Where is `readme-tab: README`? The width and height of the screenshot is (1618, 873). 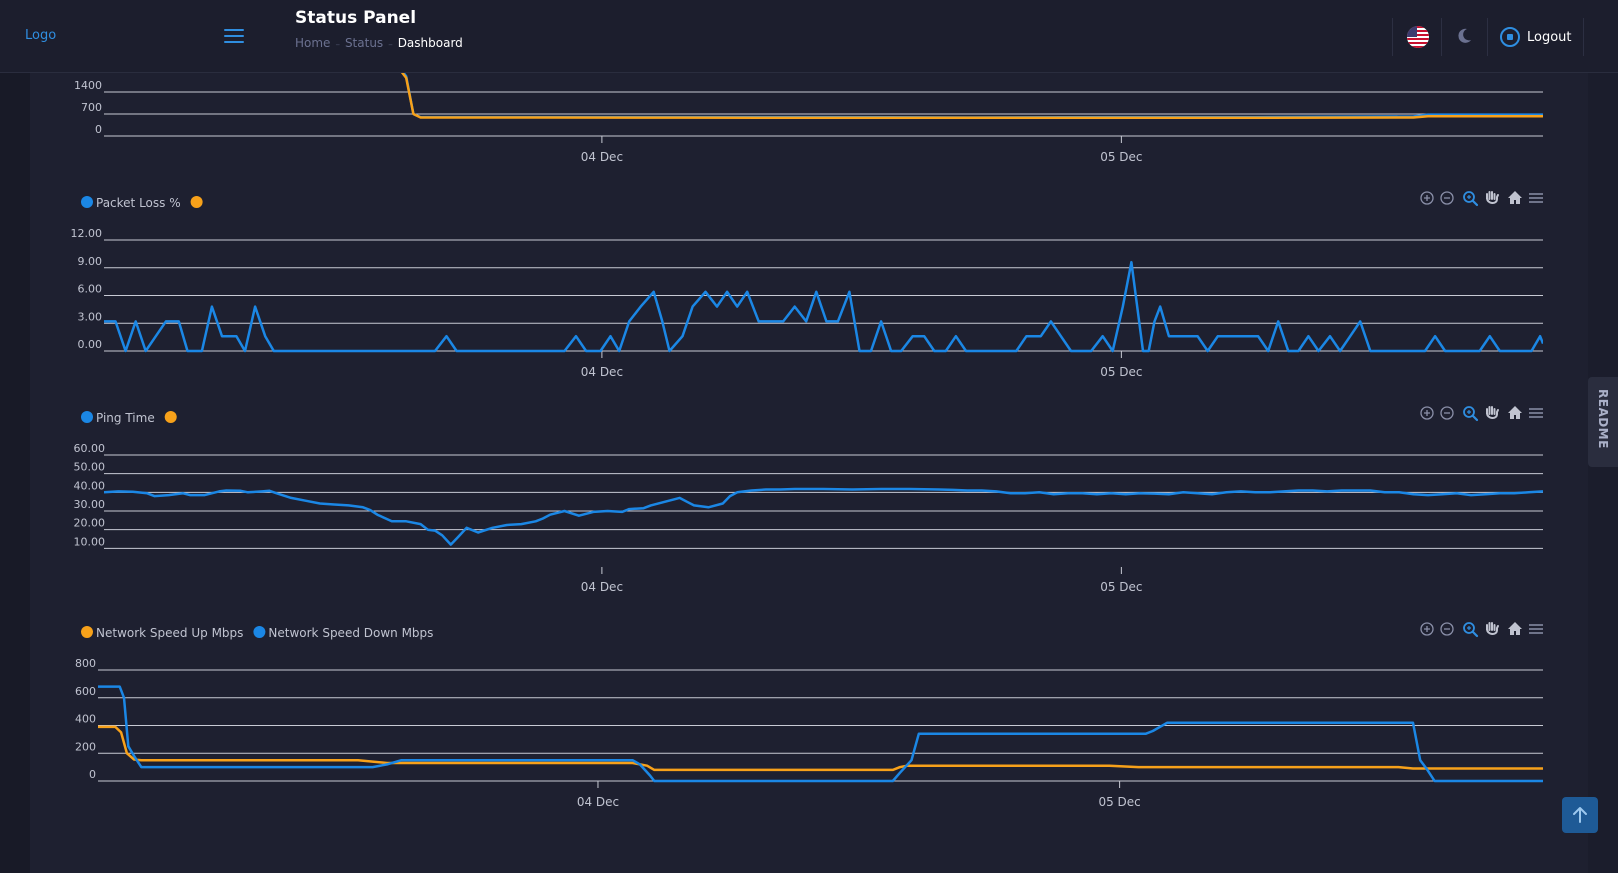 readme-tab: README is located at coordinates (1603, 422).